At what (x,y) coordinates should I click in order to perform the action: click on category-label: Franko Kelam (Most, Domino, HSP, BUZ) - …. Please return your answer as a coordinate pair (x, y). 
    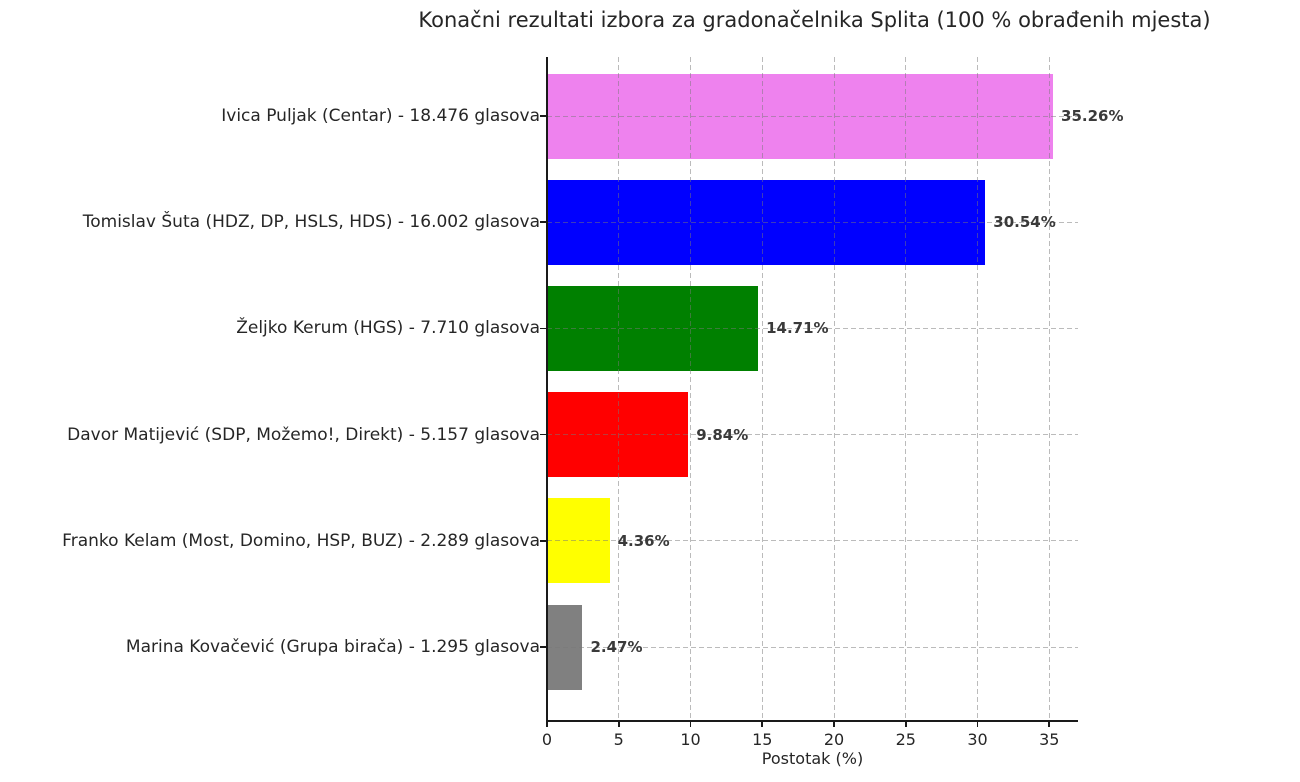
    Looking at the image, I should click on (301, 540).